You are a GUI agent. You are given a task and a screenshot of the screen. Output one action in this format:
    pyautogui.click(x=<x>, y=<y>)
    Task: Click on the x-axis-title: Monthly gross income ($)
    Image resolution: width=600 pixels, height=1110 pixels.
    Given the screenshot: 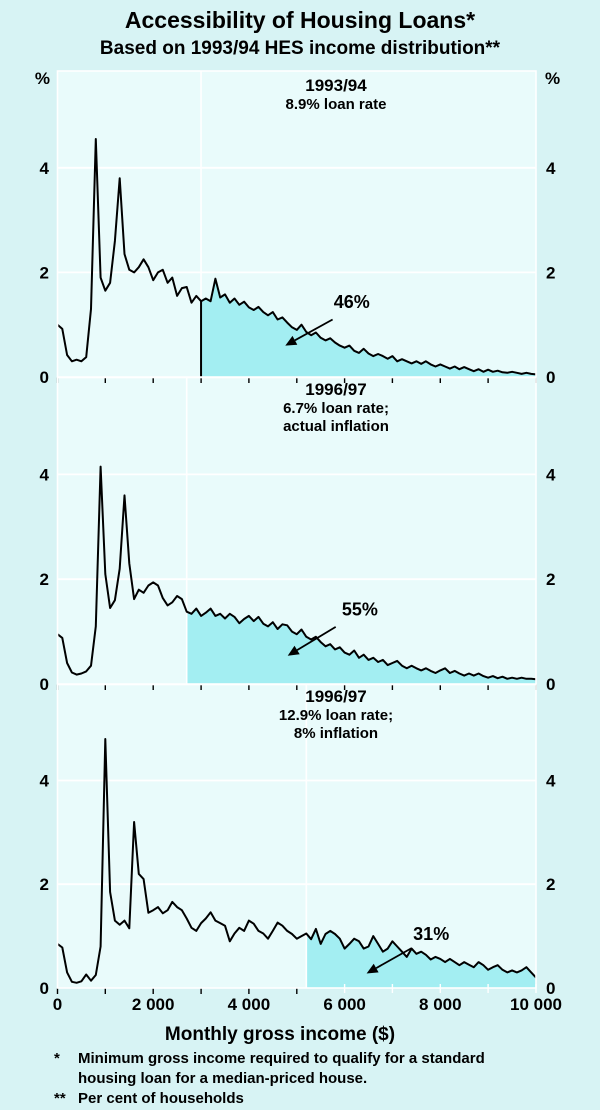 What is the action you would take?
    pyautogui.click(x=280, y=1034)
    